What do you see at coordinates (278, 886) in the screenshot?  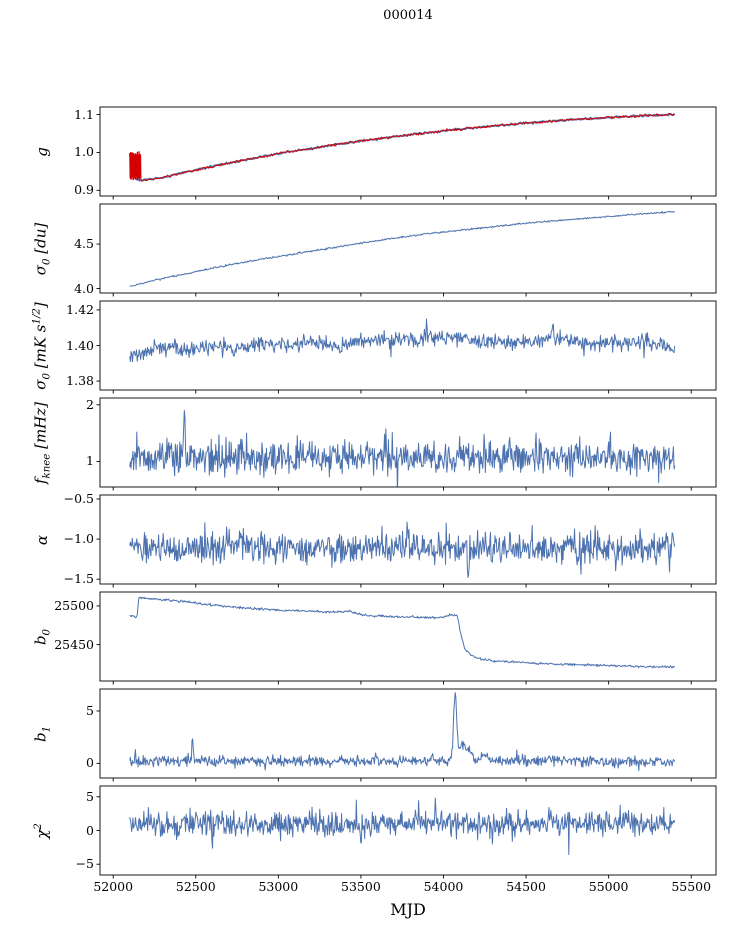 I see `x-tick-label: 53000` at bounding box center [278, 886].